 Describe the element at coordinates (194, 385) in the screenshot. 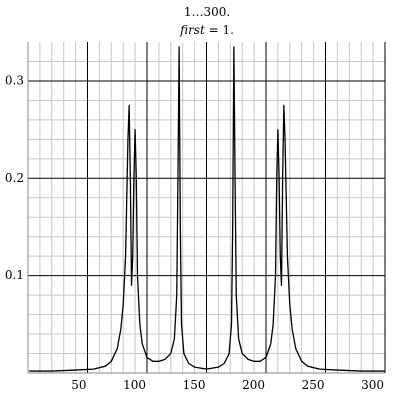

I see `x-tick-label: 150` at that location.